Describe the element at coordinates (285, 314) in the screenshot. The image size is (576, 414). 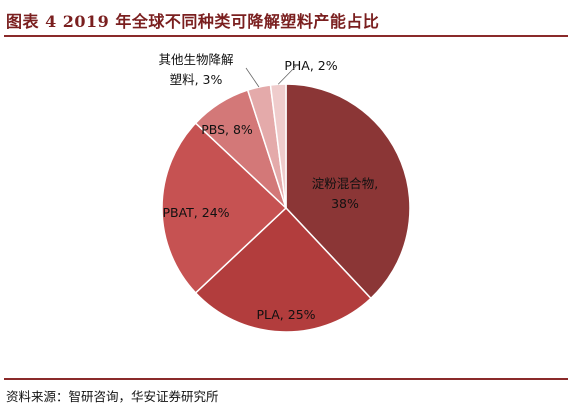
I see `slice-label-1: PLA, 25%` at that location.